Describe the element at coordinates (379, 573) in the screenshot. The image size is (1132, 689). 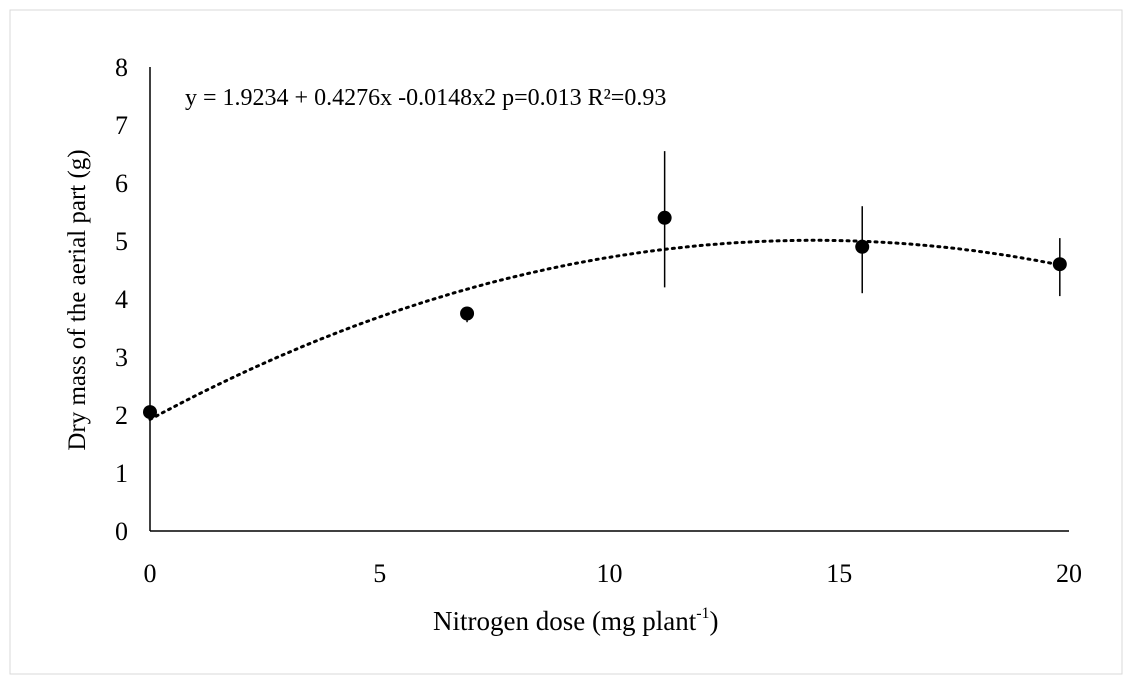
I see `x-tick-label: 5` at that location.